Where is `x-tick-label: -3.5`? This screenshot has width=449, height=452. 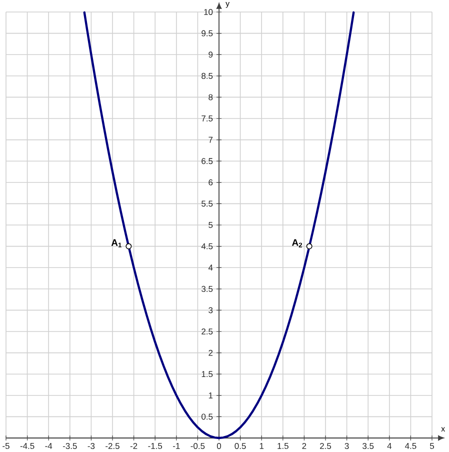
x-tick-label: -3.5 is located at coordinates (69, 446).